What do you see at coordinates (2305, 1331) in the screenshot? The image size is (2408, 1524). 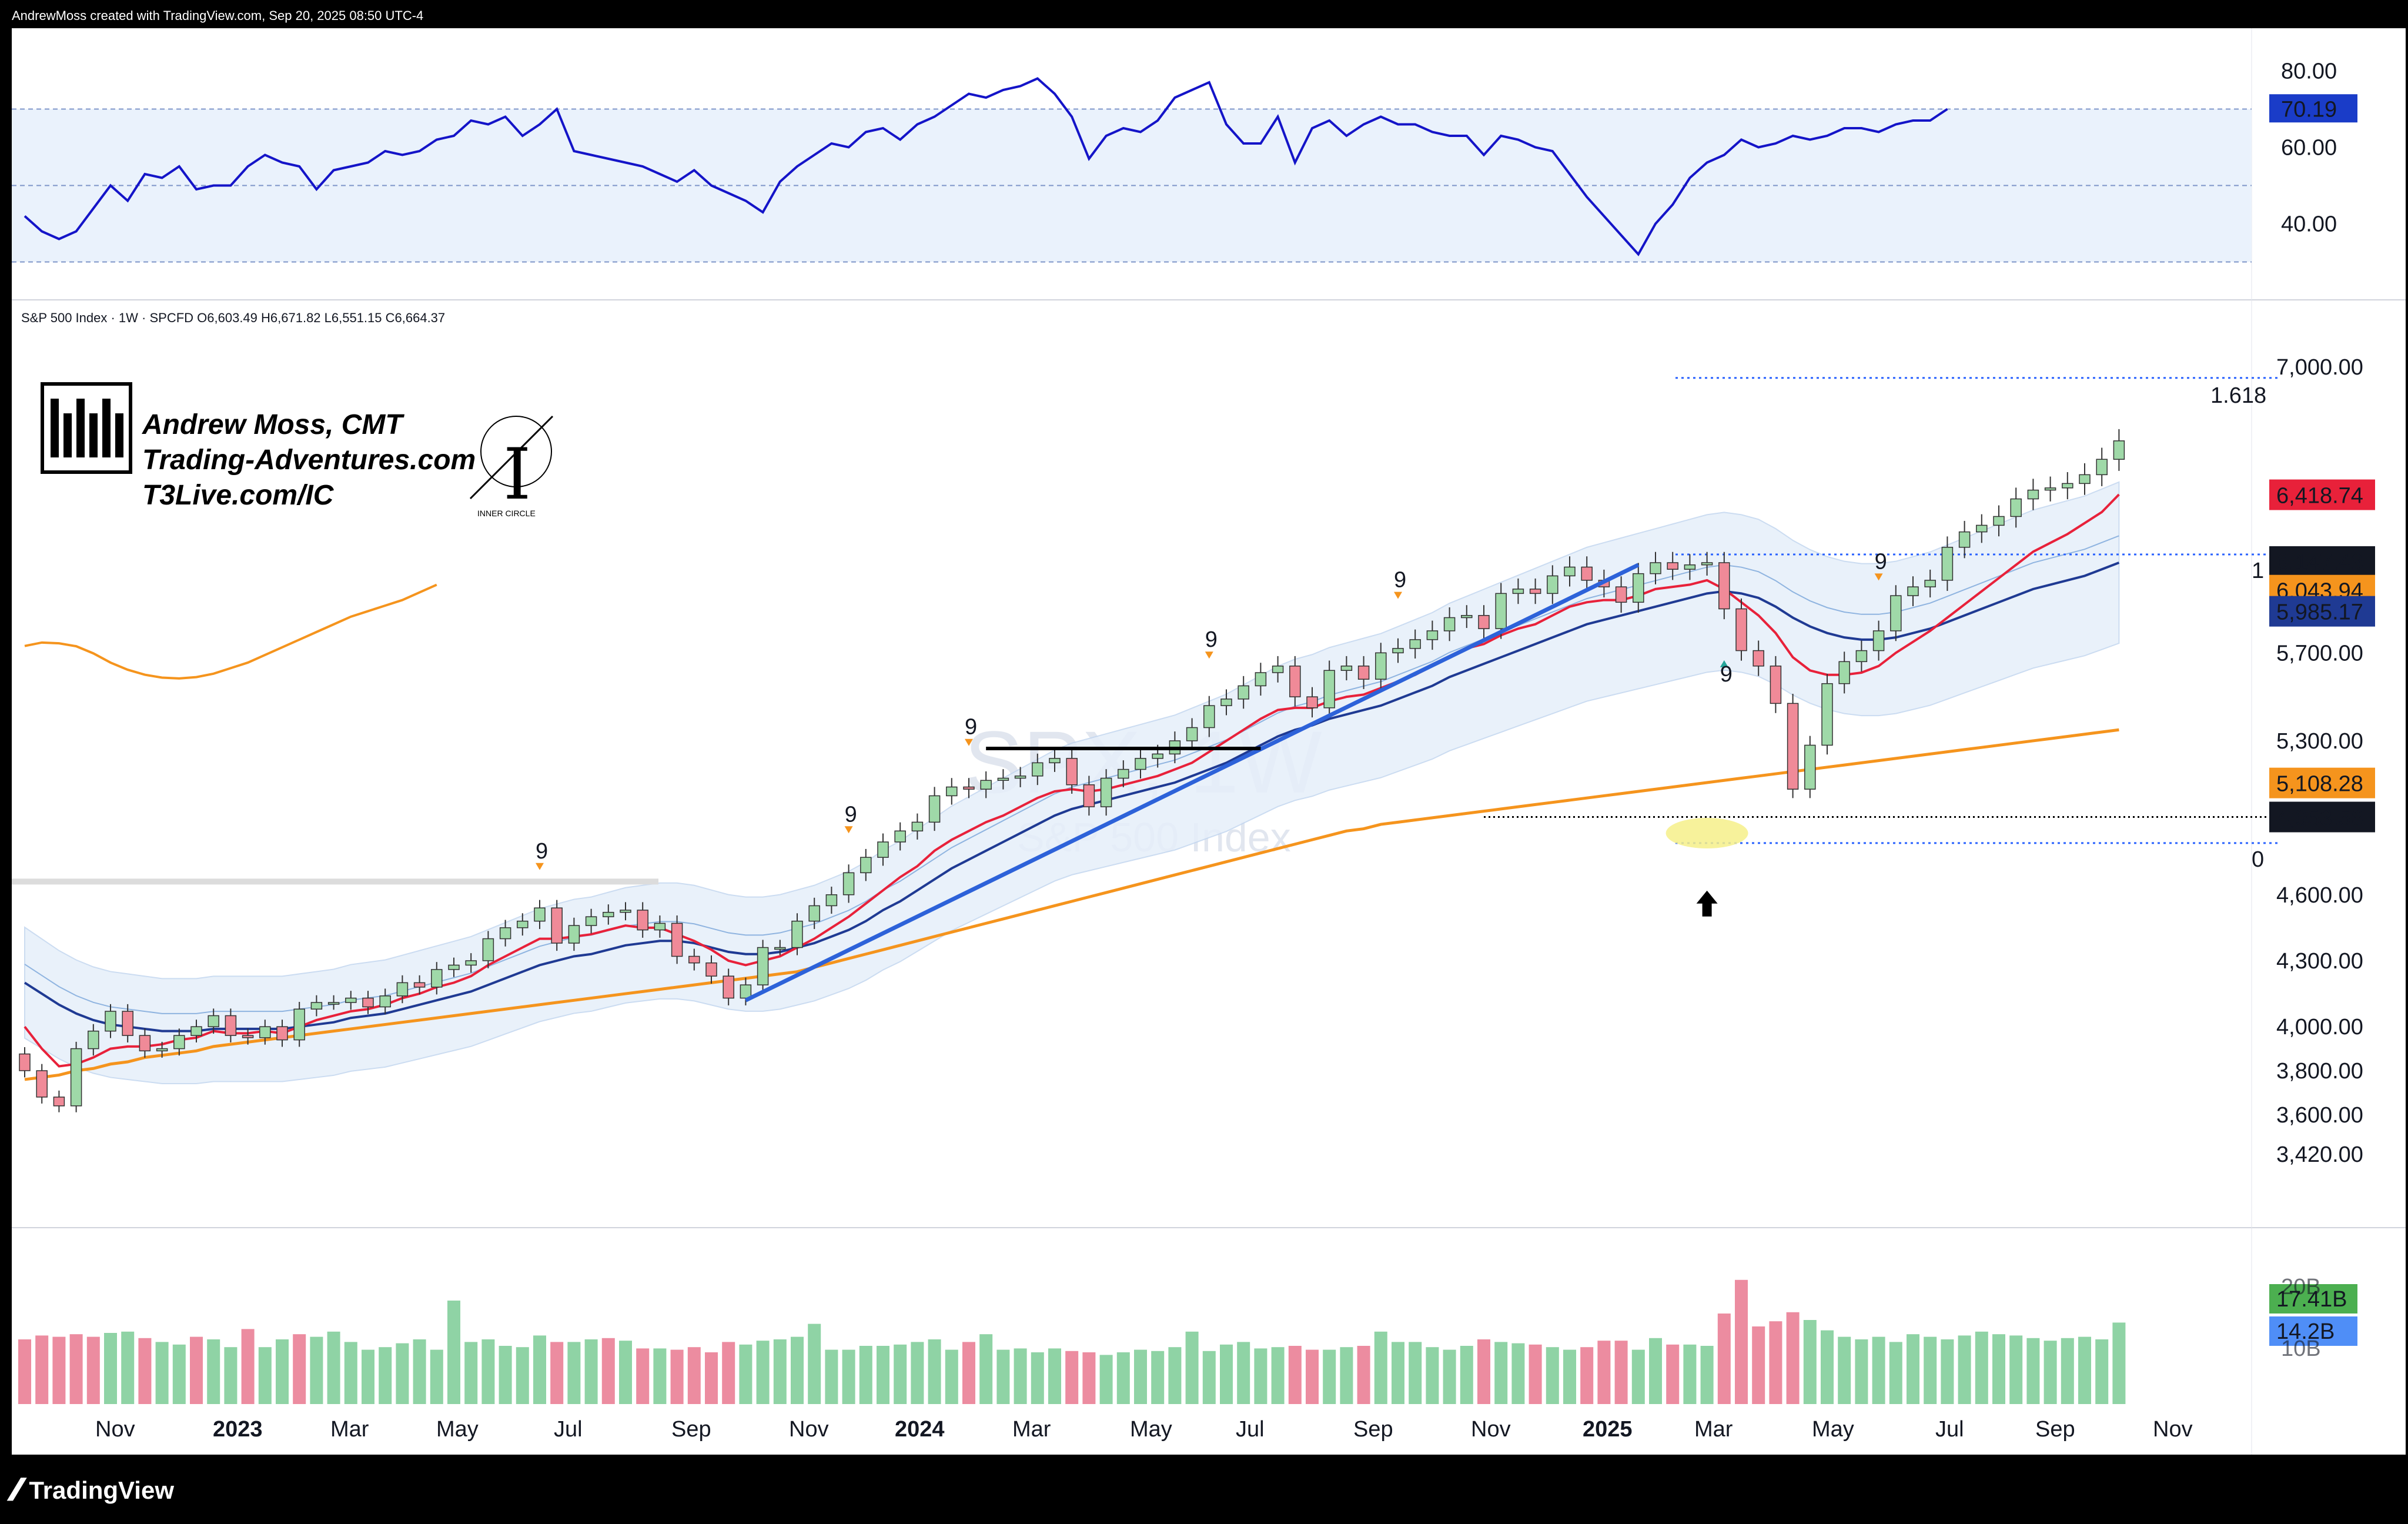 I see `volume-value-label: 14.2B` at bounding box center [2305, 1331].